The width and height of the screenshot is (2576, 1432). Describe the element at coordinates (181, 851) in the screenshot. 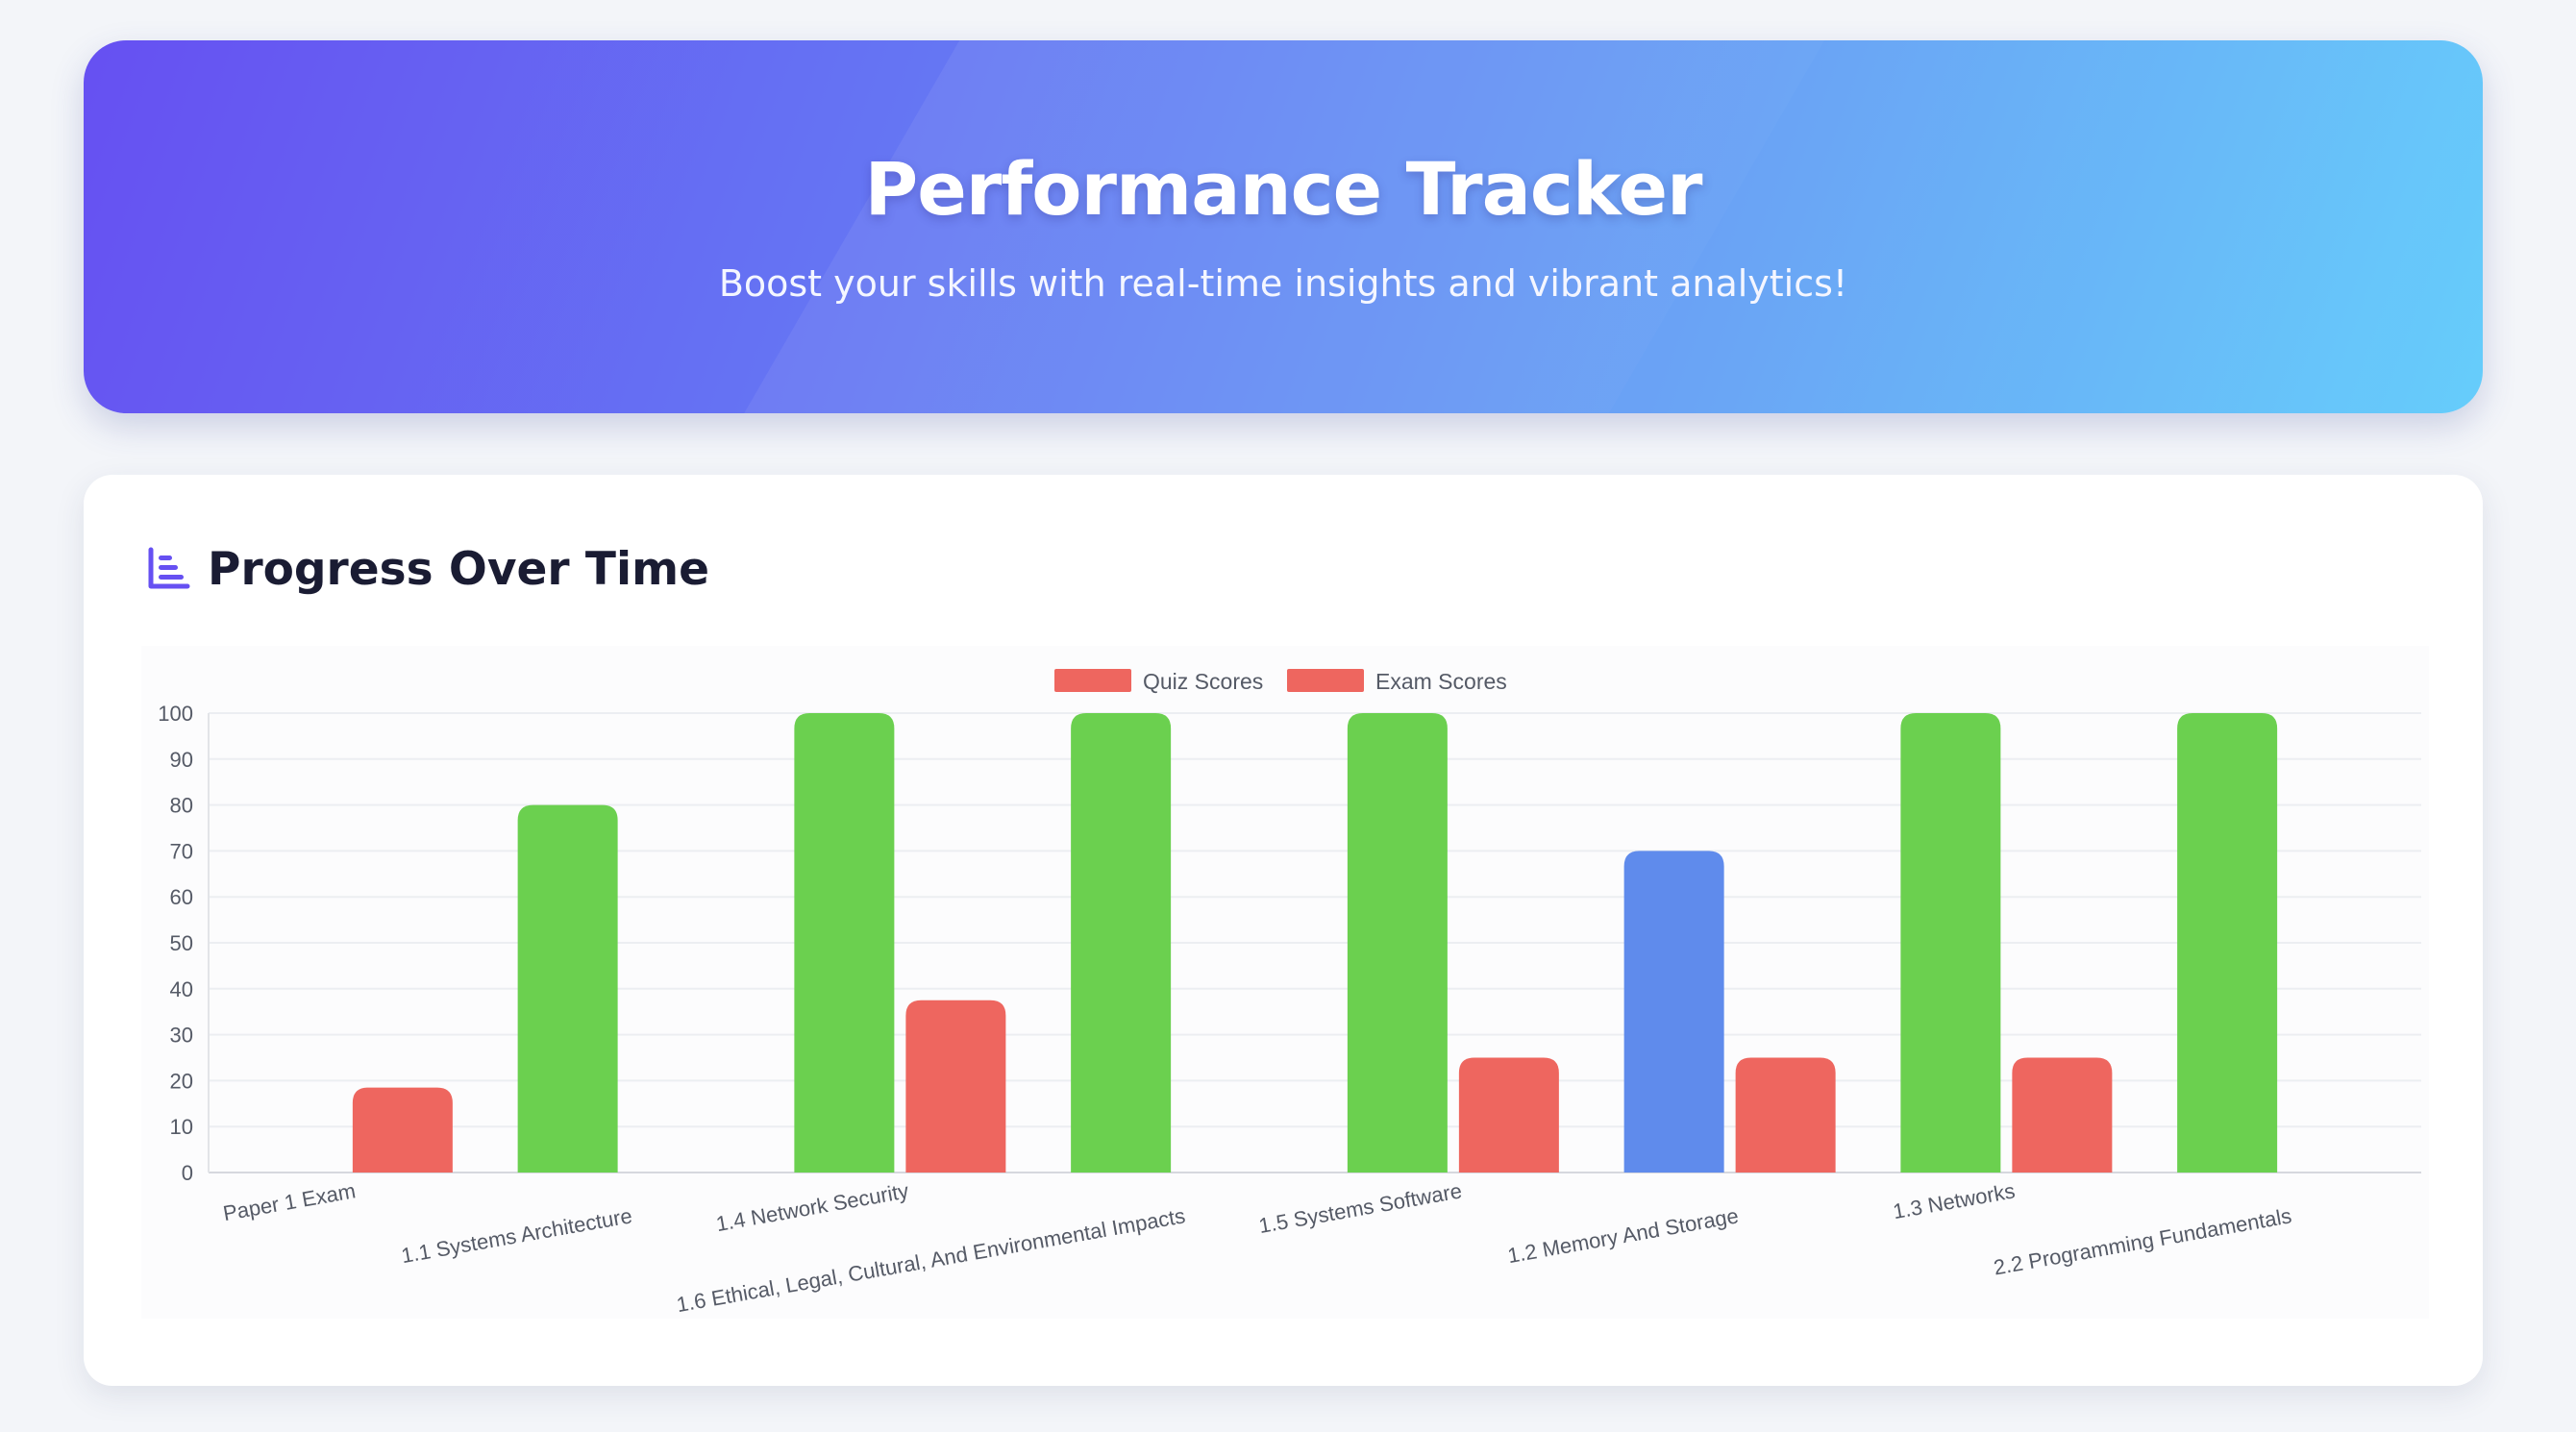

I see `y-tick-label: 70` at that location.